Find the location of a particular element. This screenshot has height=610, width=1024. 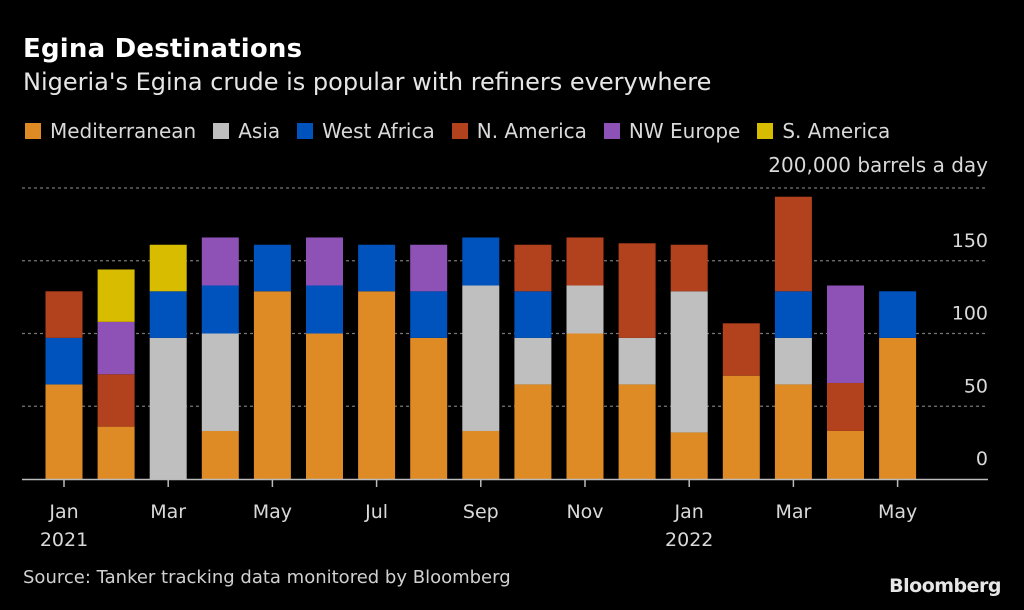

y-axis-labels: 0 50 100 150 is located at coordinates (970, 350).